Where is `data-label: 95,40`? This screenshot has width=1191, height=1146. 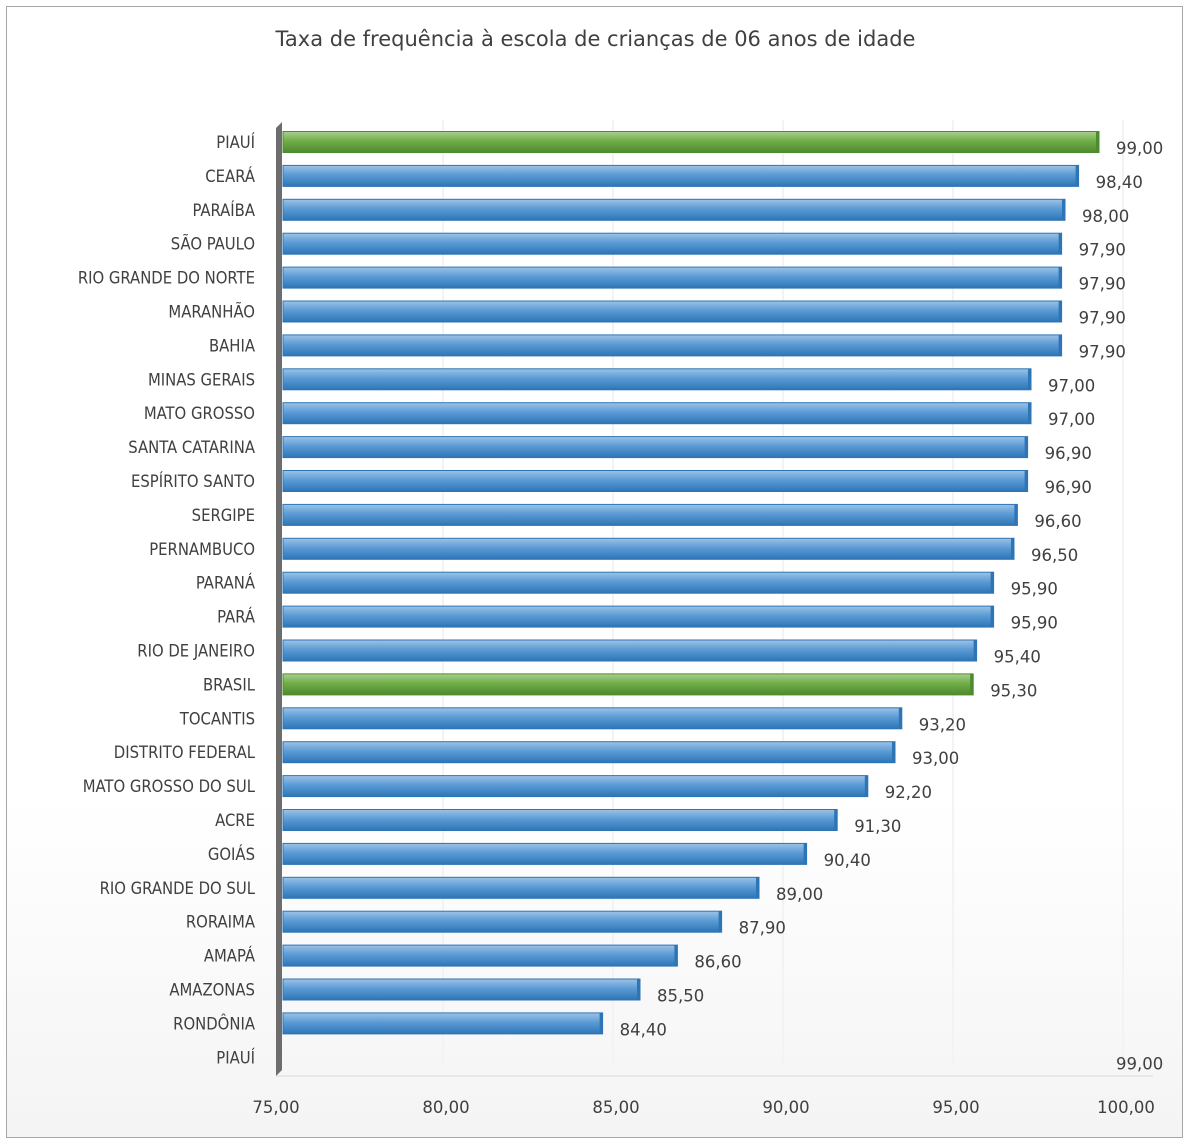 data-label: 95,40 is located at coordinates (1017, 657).